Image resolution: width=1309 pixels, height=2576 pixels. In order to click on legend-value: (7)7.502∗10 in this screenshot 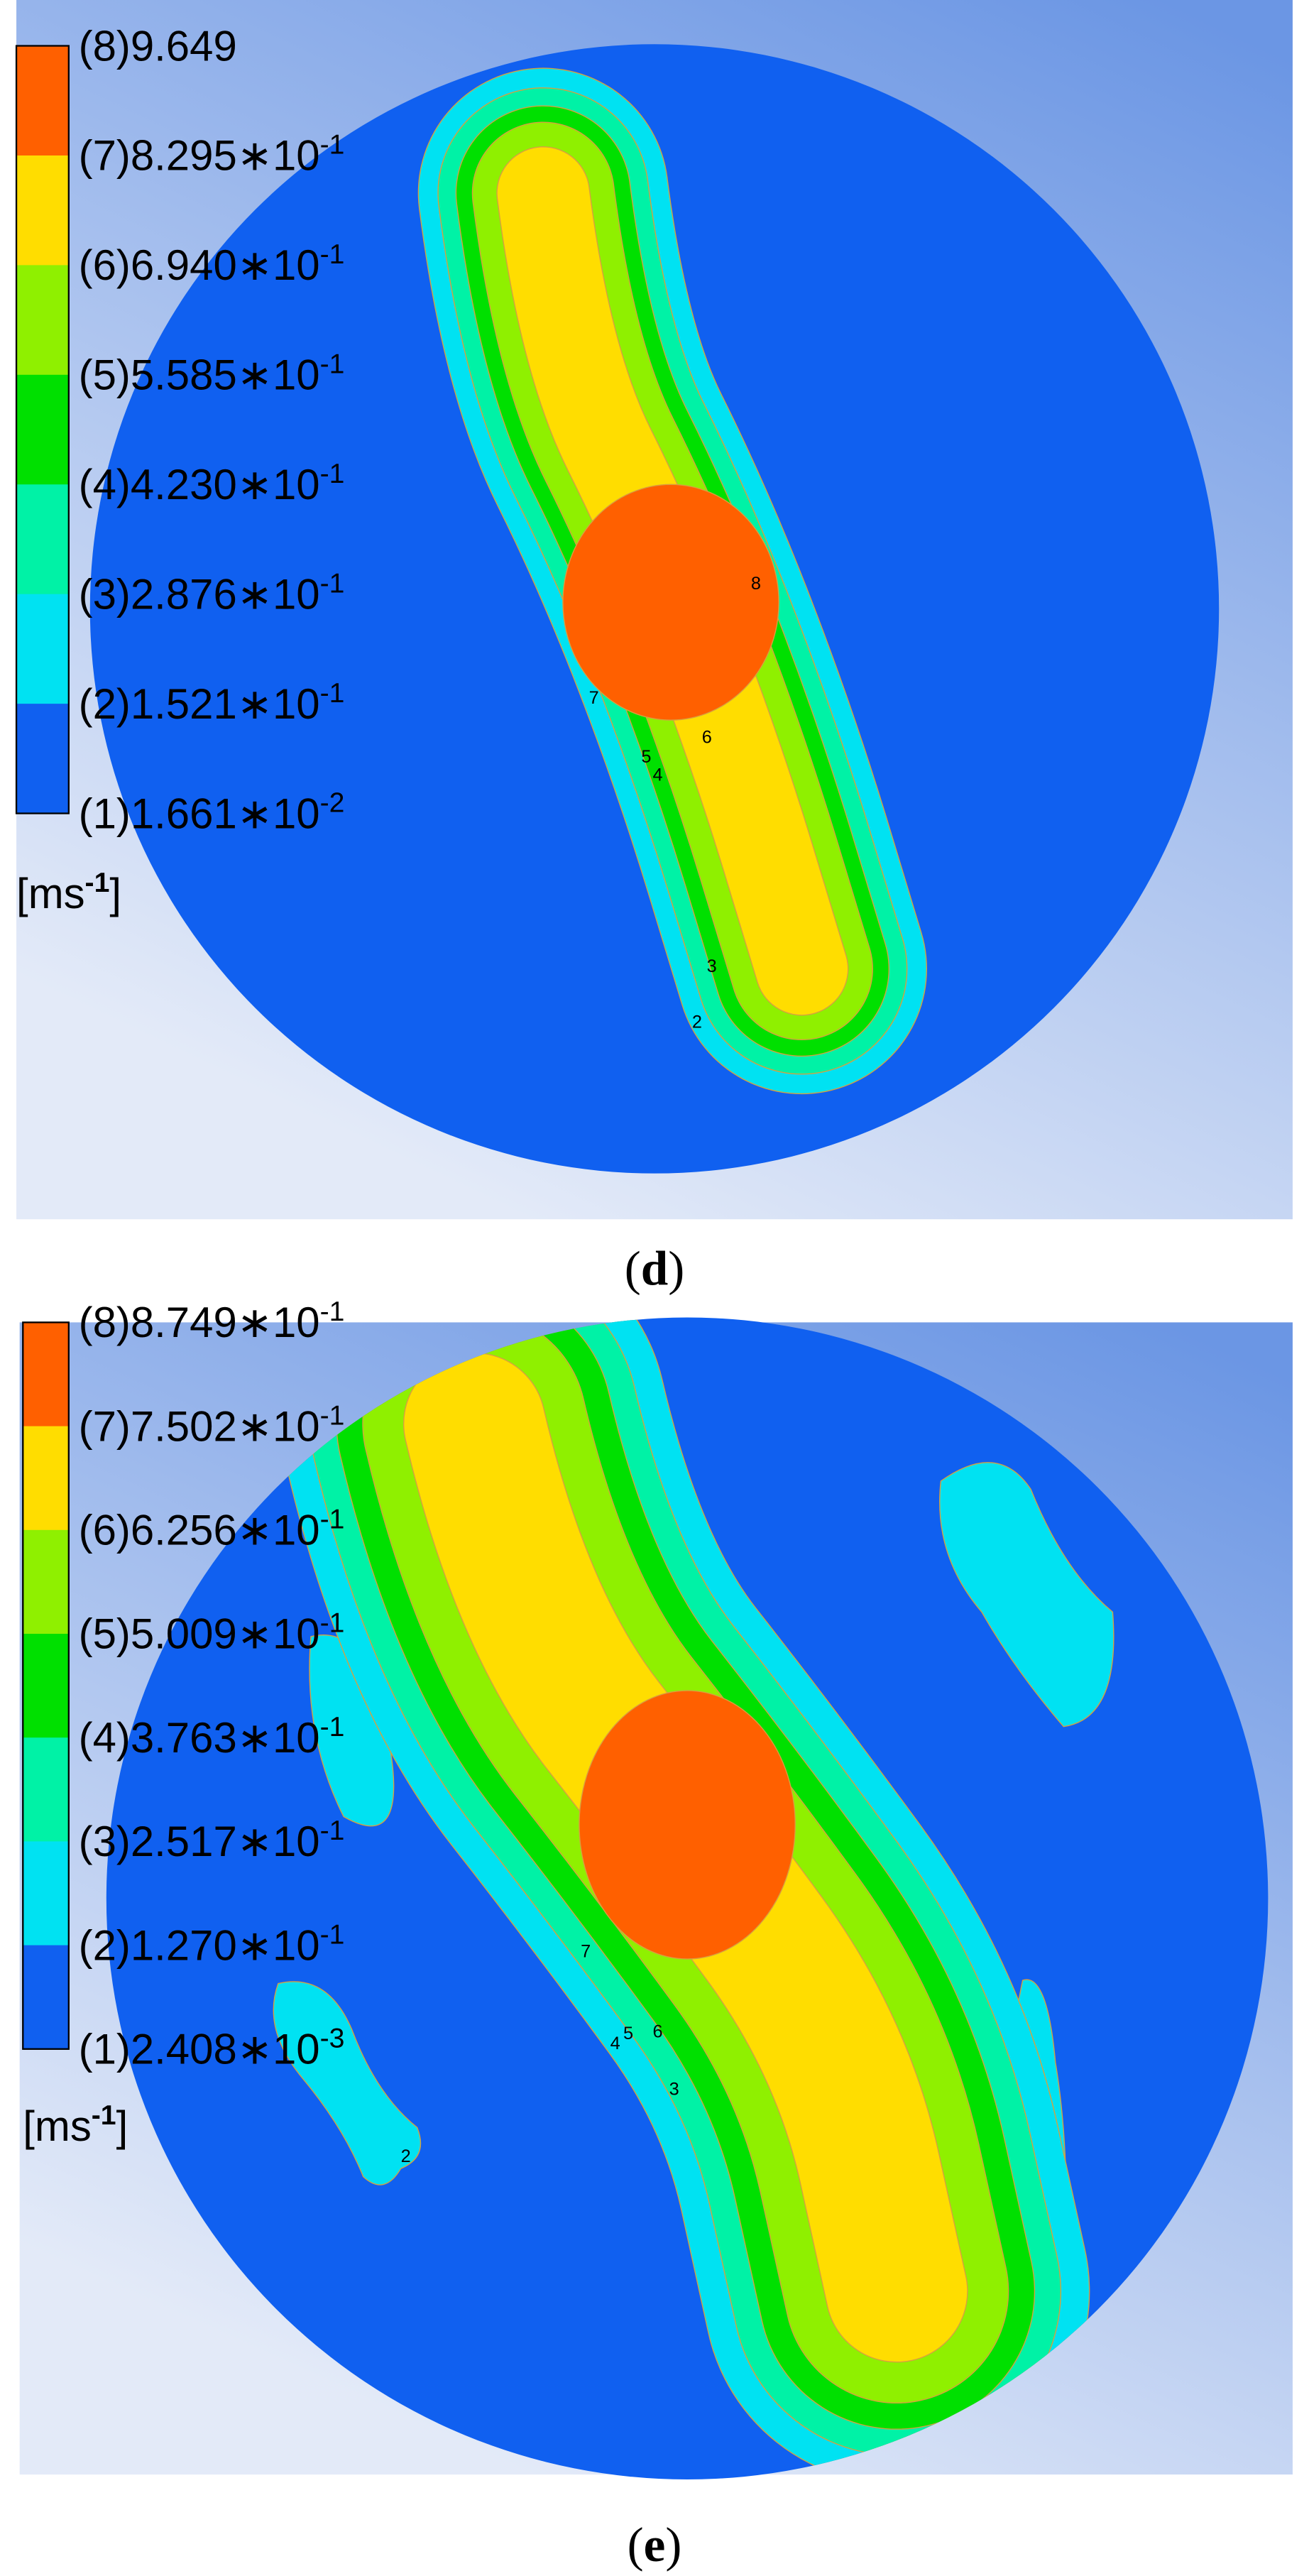, I will do `click(199, 1426)`.